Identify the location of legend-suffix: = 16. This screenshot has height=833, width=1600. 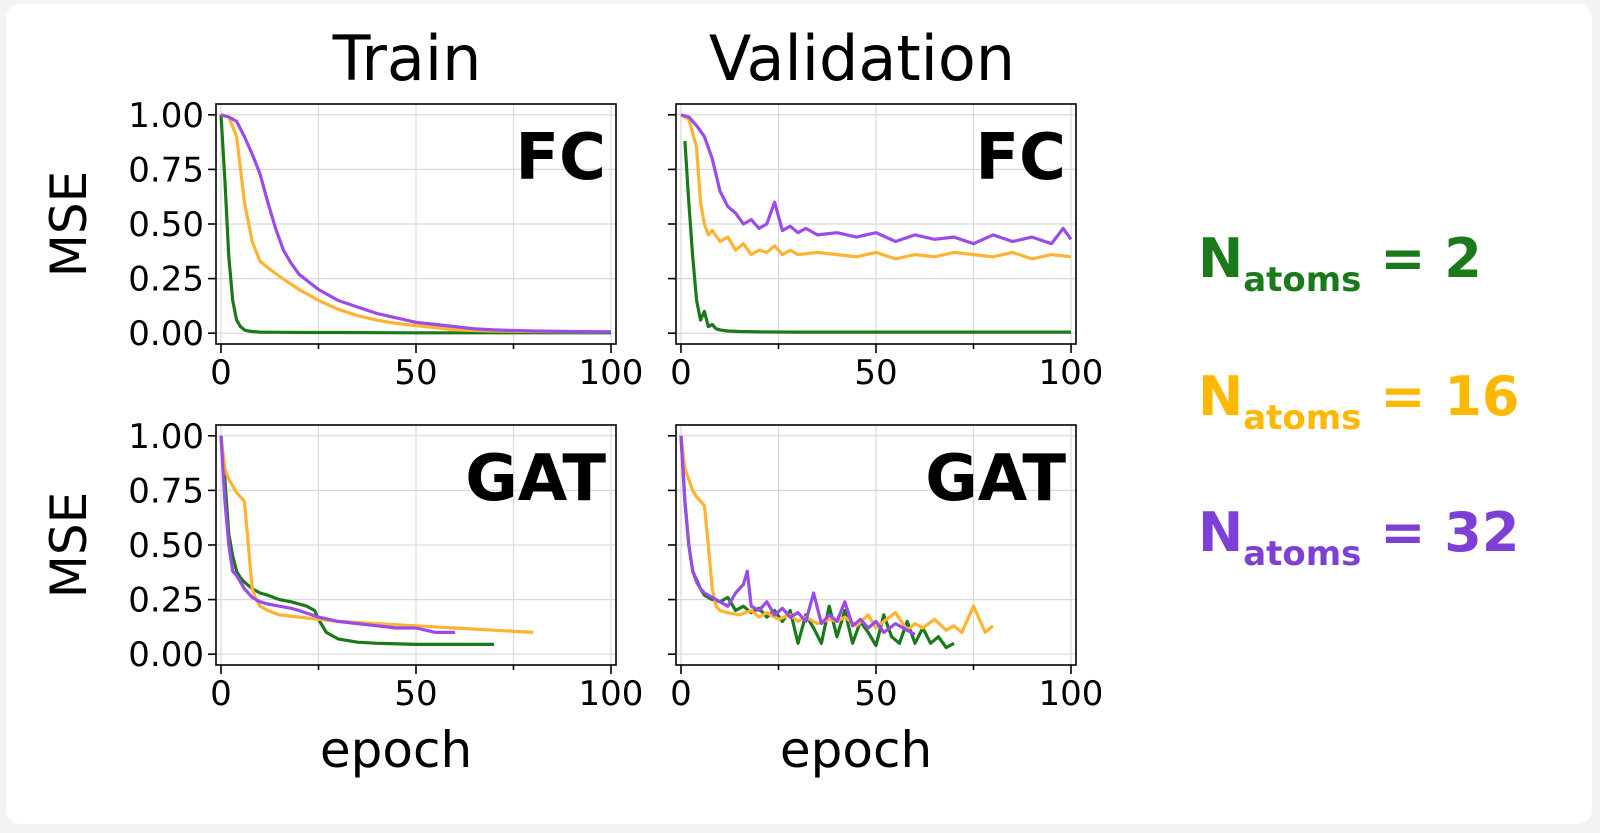
(1440, 396).